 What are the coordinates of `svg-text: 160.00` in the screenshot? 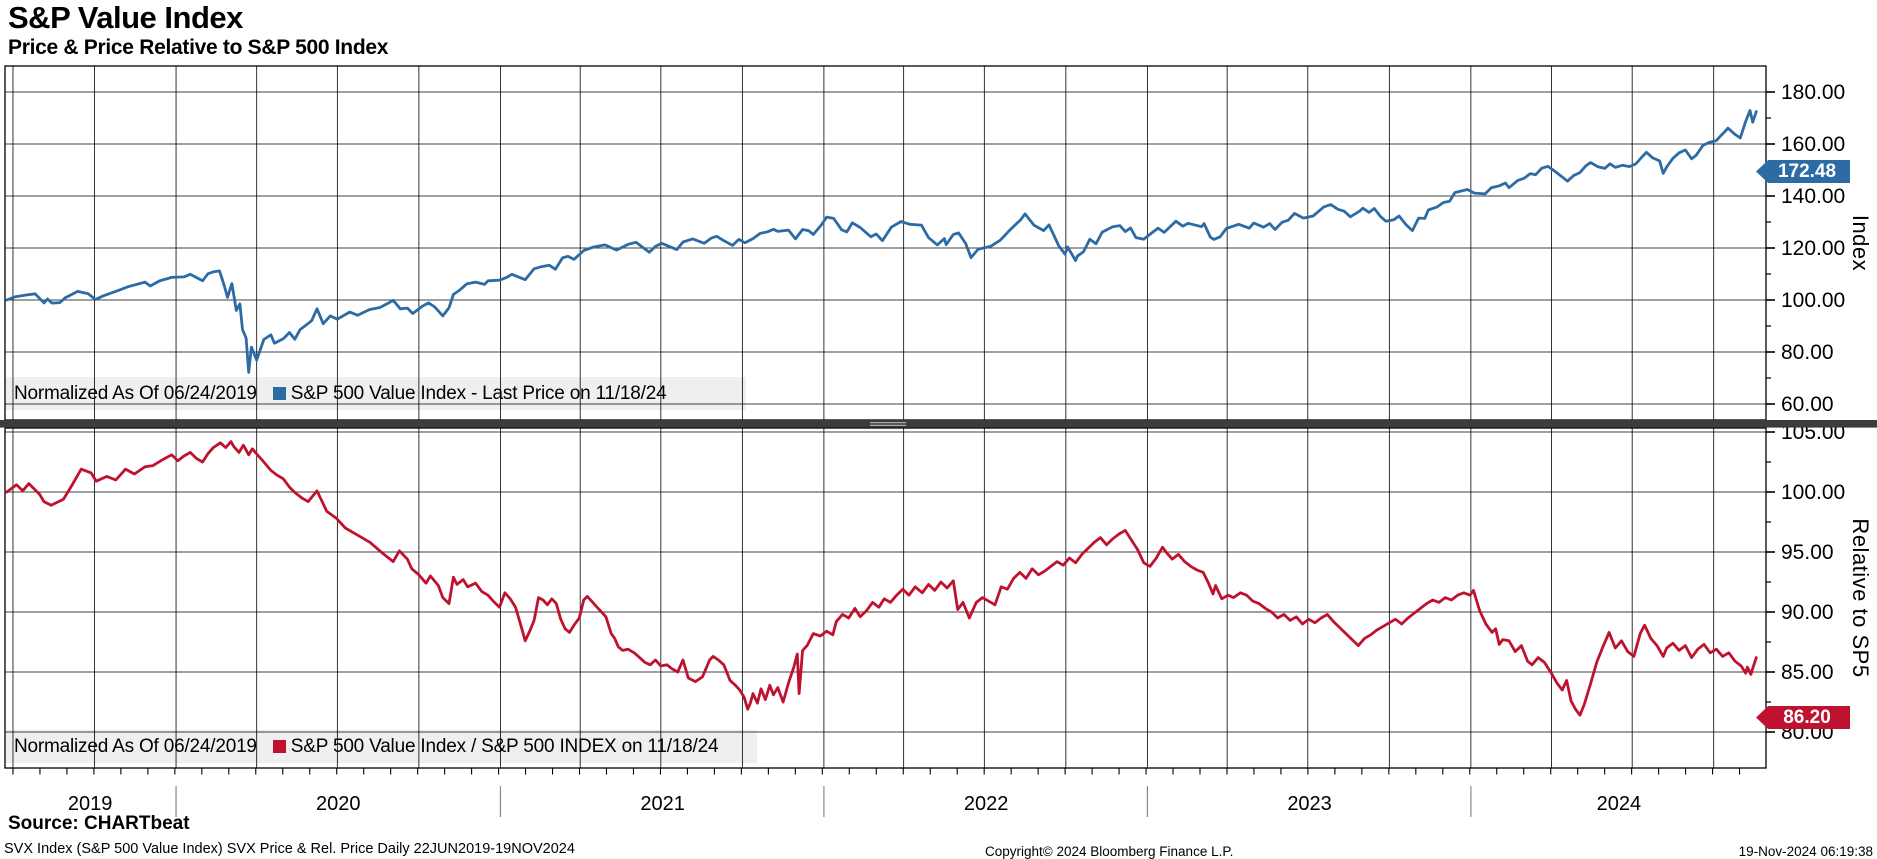 It's located at (1813, 144).